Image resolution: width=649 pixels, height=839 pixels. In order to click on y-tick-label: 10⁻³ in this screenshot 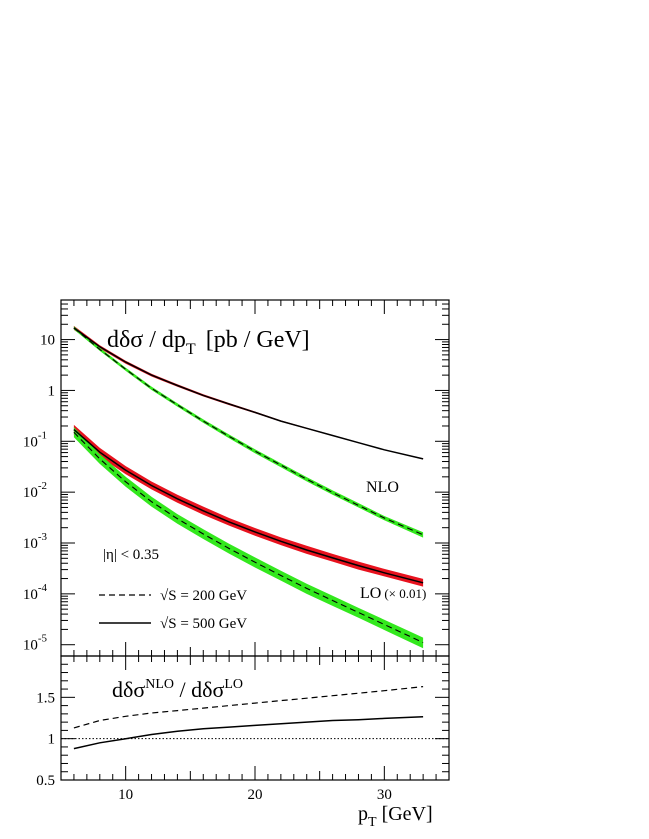, I will do `click(35, 541)`.